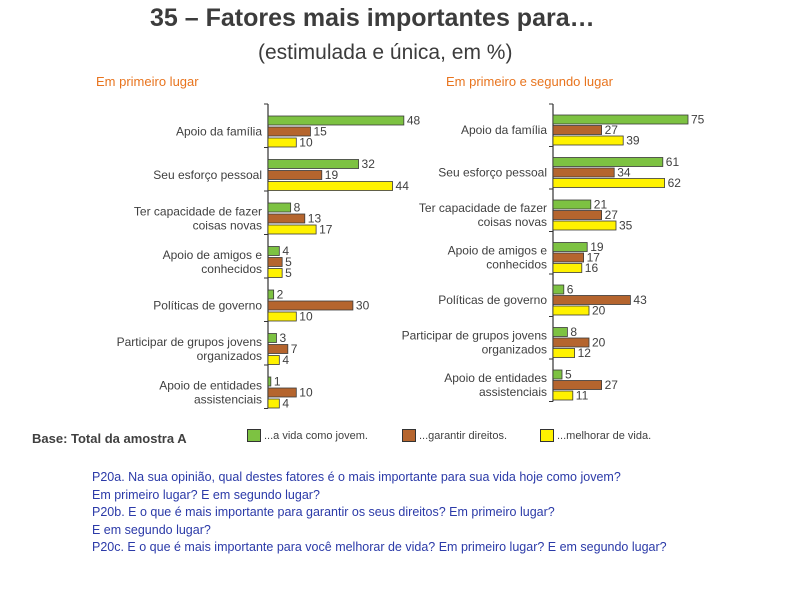 This screenshot has height=595, width=794. Describe the element at coordinates (582, 396) in the screenshot. I see `data-label: 11` at that location.